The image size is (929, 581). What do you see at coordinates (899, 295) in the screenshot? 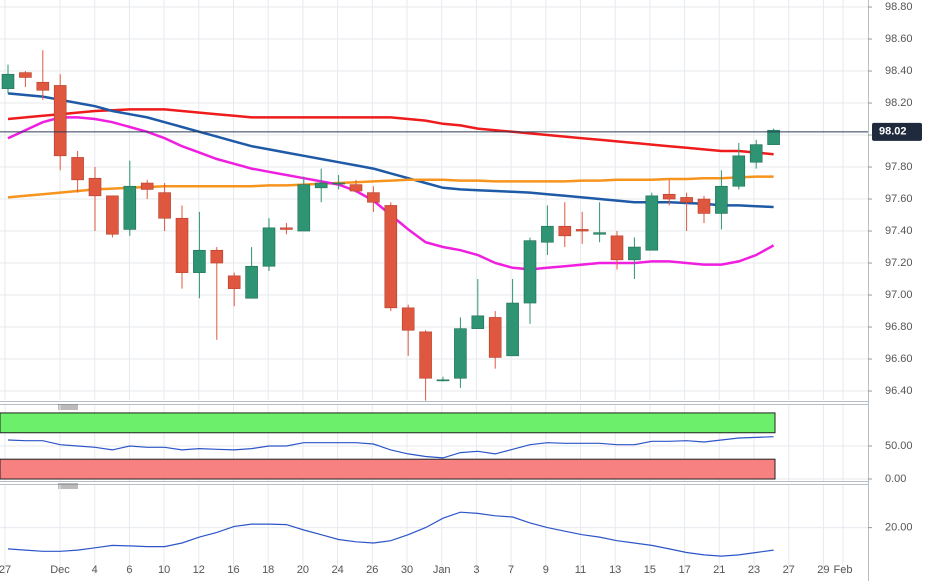
I see `y-tick-label: 97.00` at bounding box center [899, 295].